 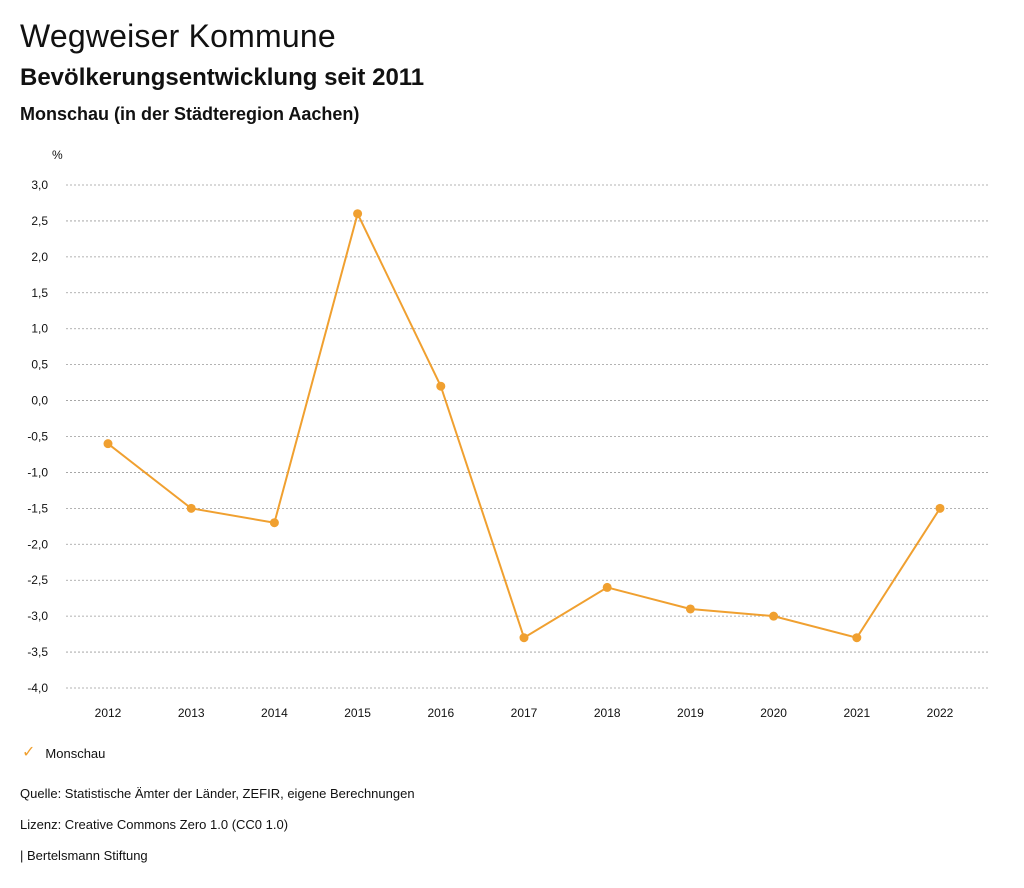 I want to click on x-tick-label: 2016, so click(x=440, y=713).